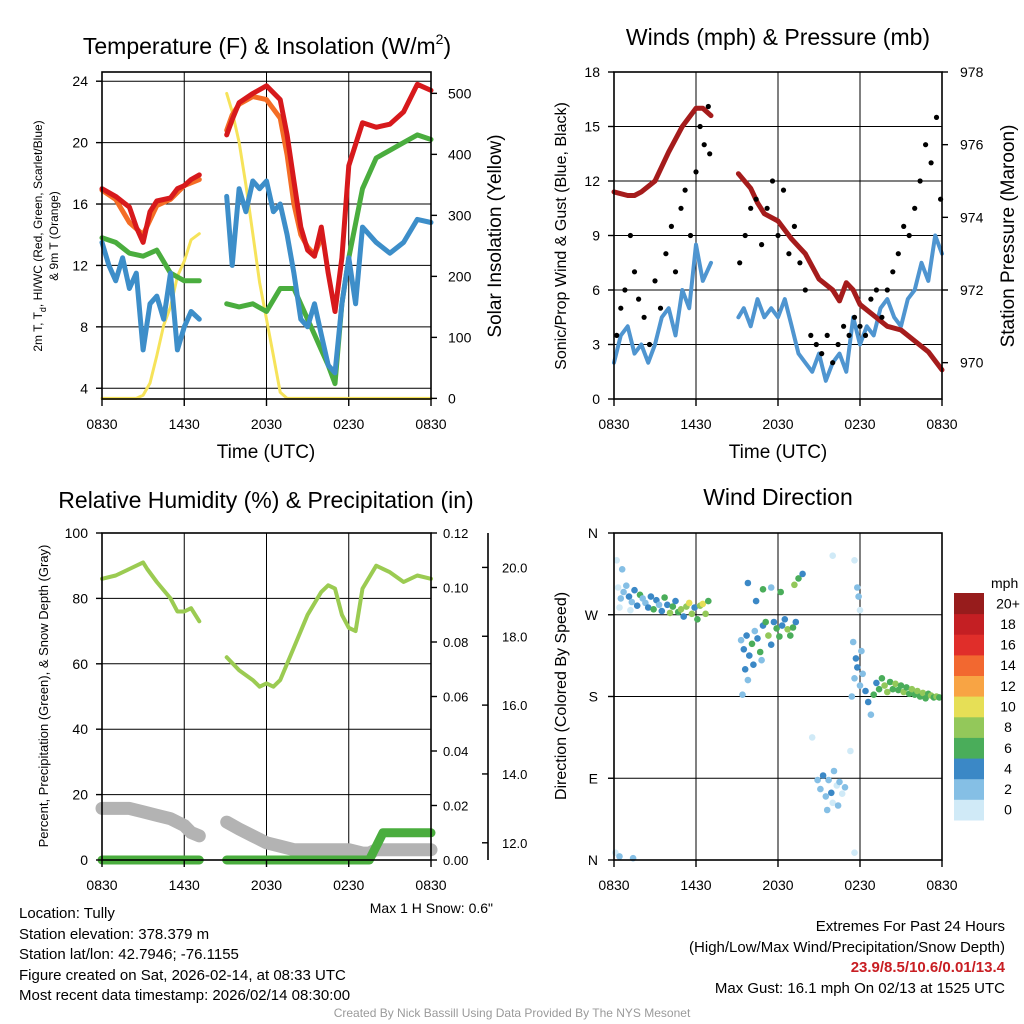 The width and height of the screenshot is (1024, 1024). What do you see at coordinates (267, 45) in the screenshot?
I see `temp-title: Temperature (F) & Insolation (W/m2)` at bounding box center [267, 45].